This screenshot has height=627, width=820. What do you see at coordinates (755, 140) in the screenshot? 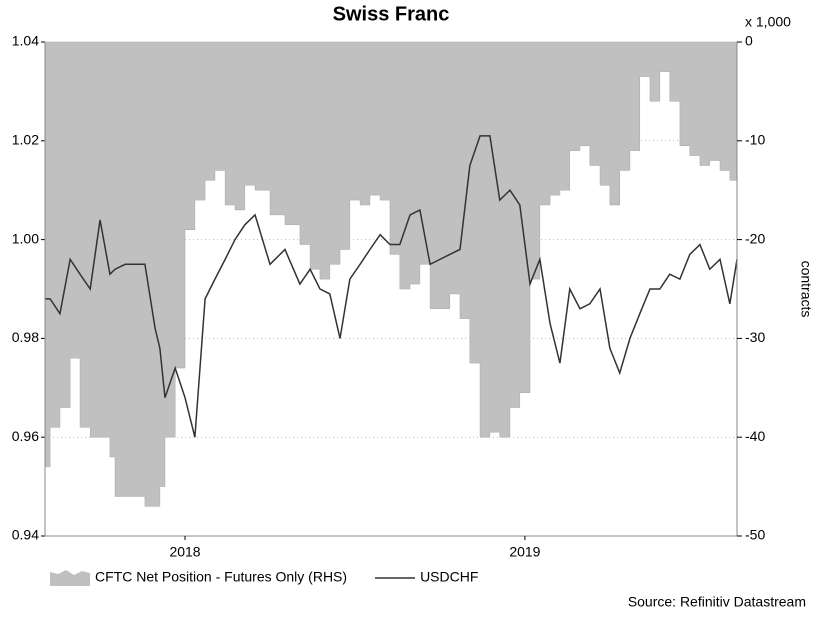
I see `y2-tick-label: -10` at bounding box center [755, 140].